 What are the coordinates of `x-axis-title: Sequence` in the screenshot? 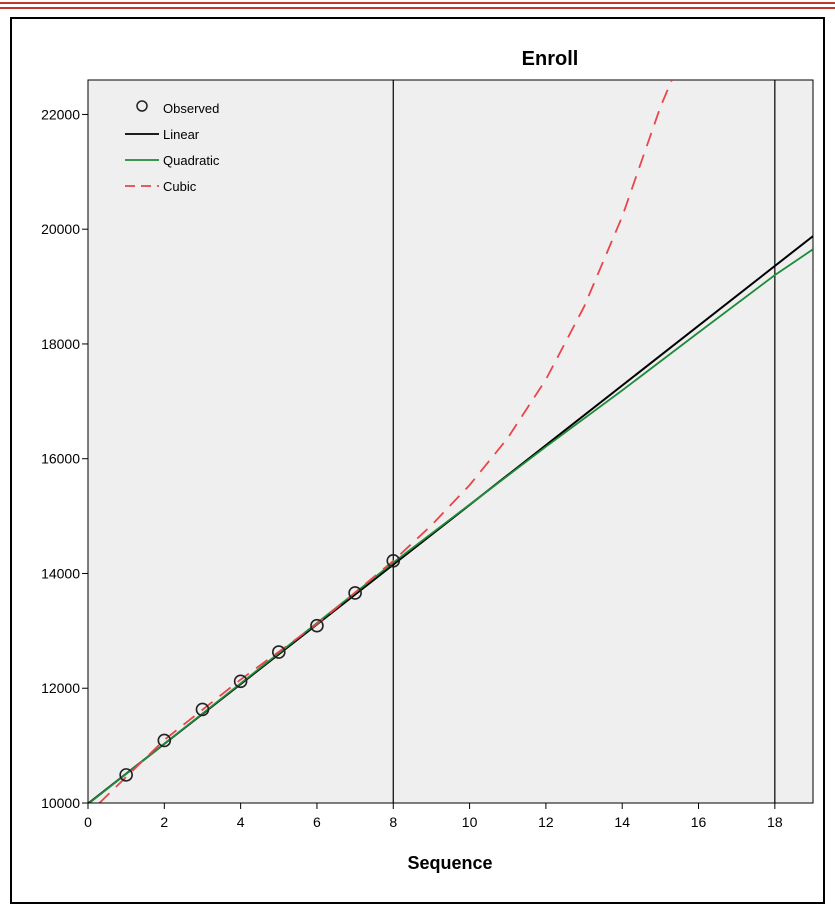 It's located at (449, 863).